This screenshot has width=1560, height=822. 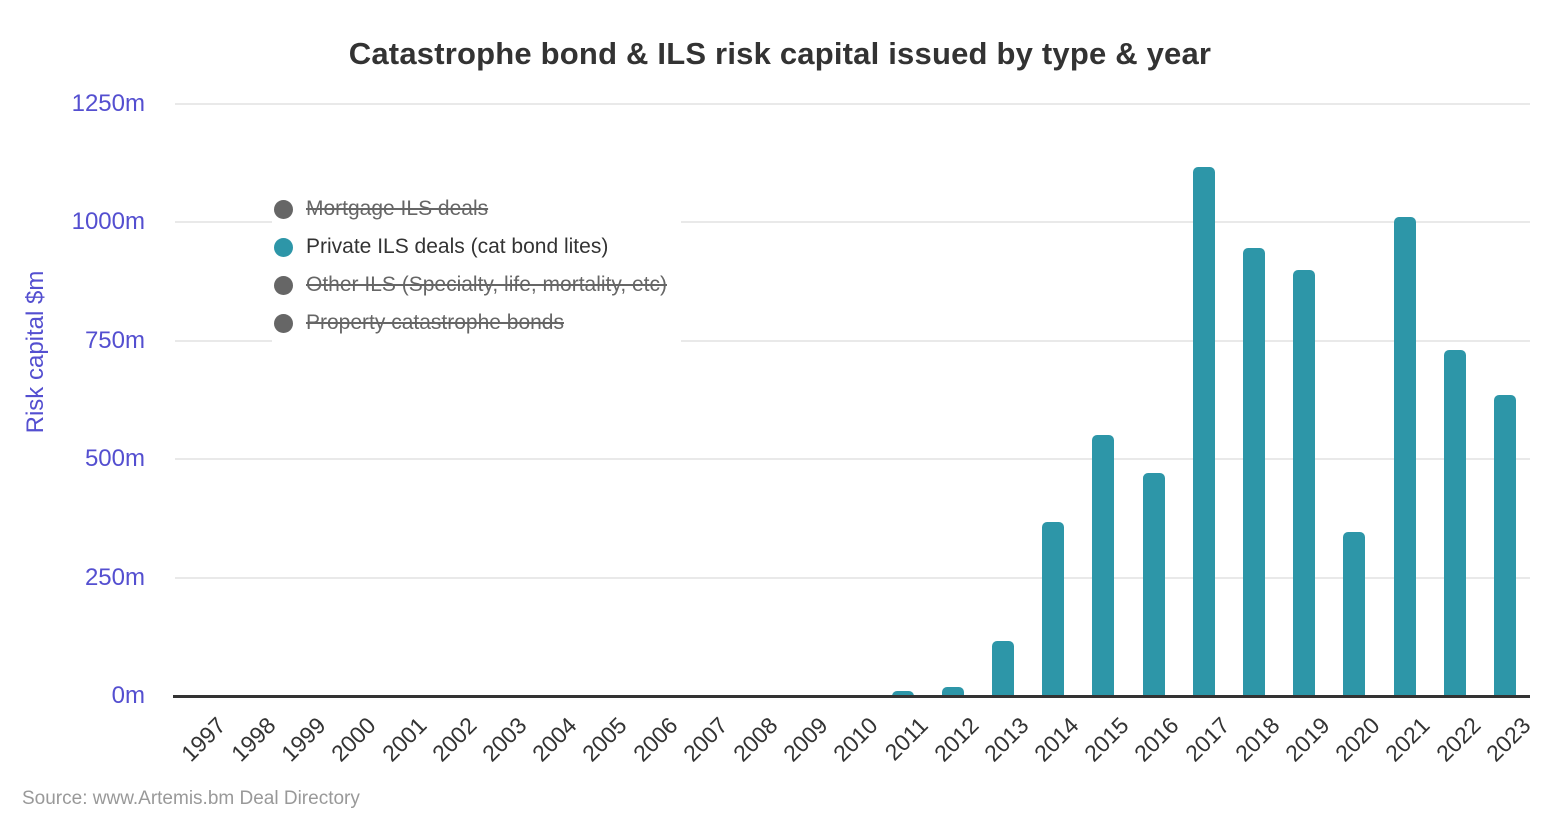 What do you see at coordinates (114, 458) in the screenshot?
I see `y-axis-label-500m: 500m` at bounding box center [114, 458].